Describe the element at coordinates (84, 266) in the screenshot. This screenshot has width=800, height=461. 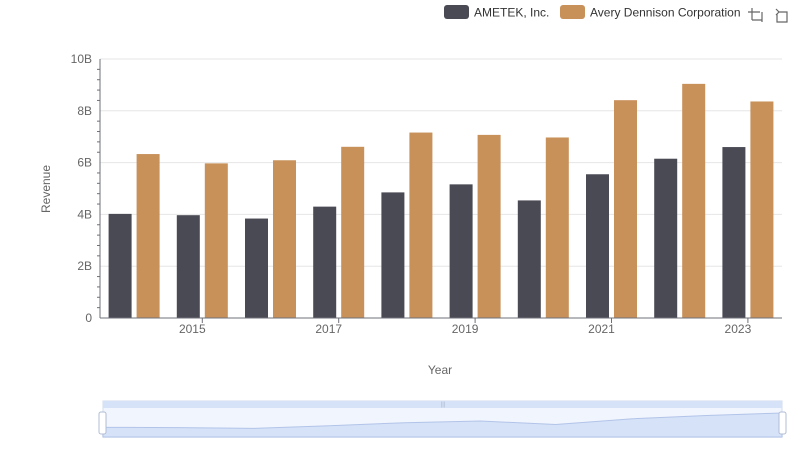
I see `y-tick-label: 2B` at that location.